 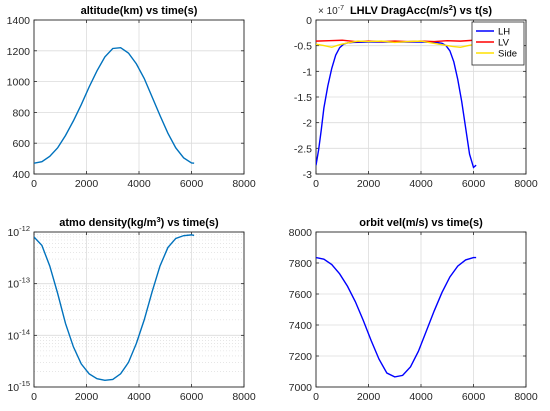 I want to click on y-tick-label: 10-15, so click(x=18, y=386).